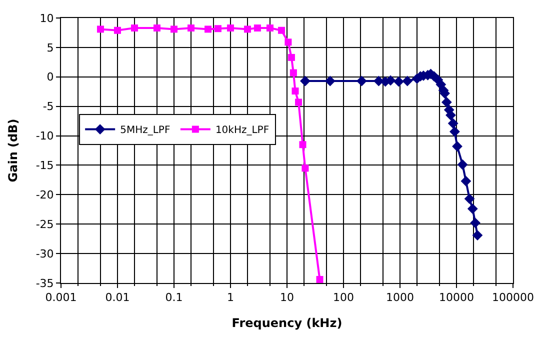  I want to click on legend-label: 10kHz_LPF, so click(242, 130).